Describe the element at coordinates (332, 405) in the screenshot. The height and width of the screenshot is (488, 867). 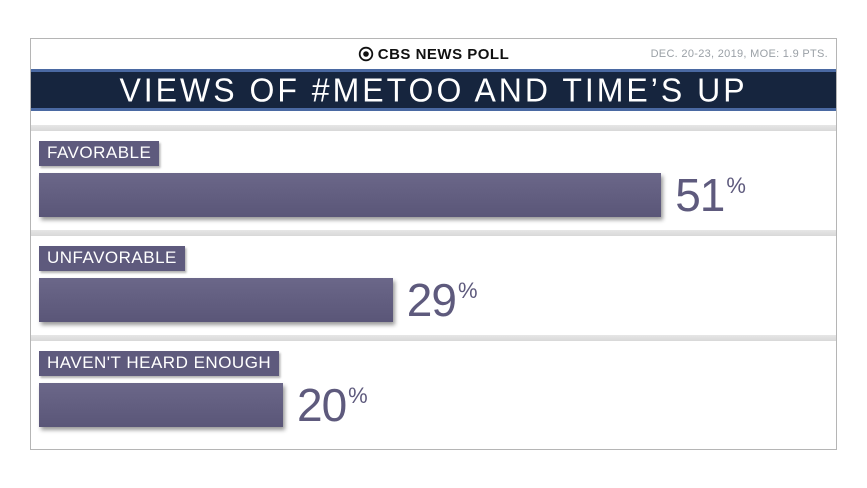
I see `bar-value: 20%` at that location.